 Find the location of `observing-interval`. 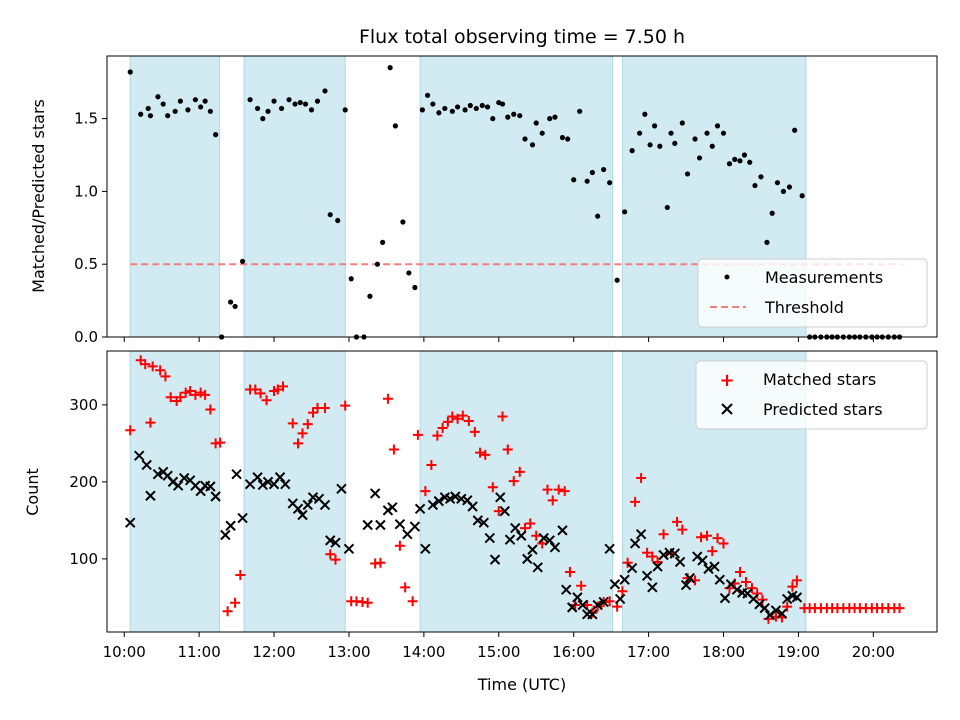

observing-interval is located at coordinates (516, 196).